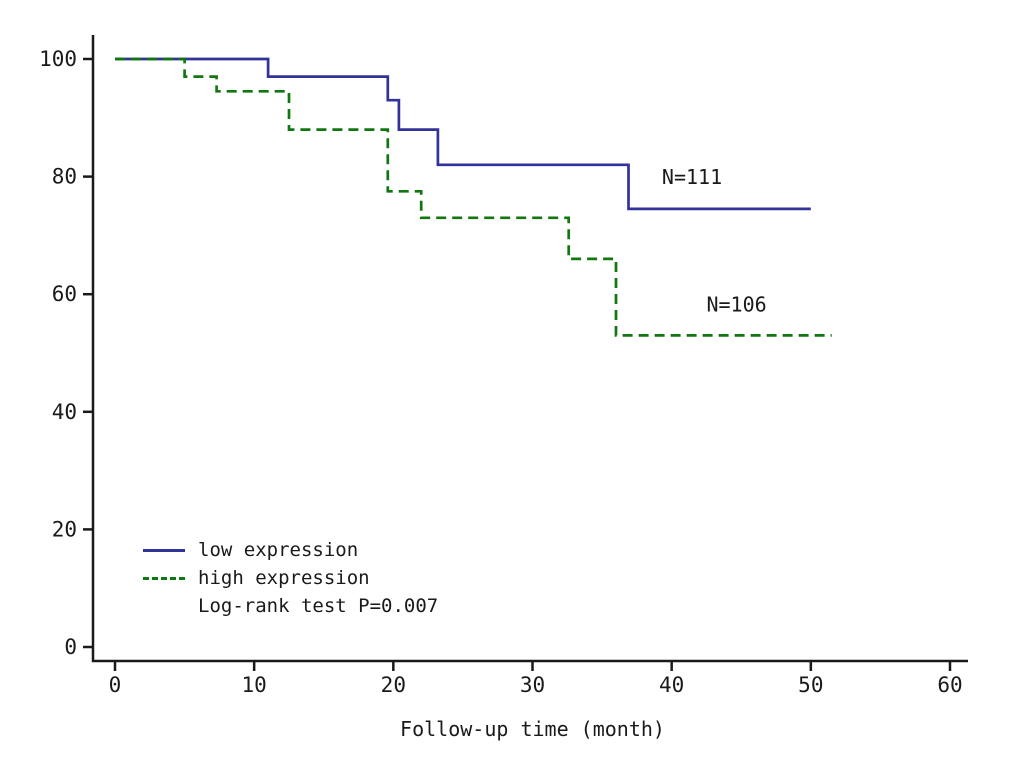 The image size is (1020, 765). Describe the element at coordinates (532, 729) in the screenshot. I see `x-axis-title: Follow-up time (month)` at that location.